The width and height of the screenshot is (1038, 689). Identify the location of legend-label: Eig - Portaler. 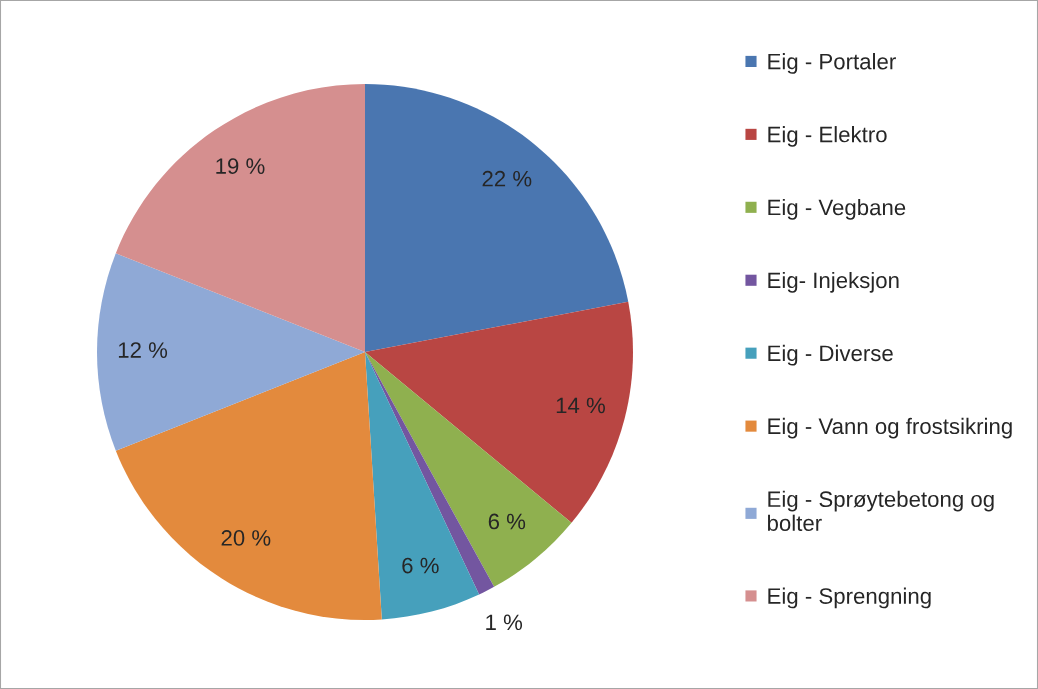
(832, 63).